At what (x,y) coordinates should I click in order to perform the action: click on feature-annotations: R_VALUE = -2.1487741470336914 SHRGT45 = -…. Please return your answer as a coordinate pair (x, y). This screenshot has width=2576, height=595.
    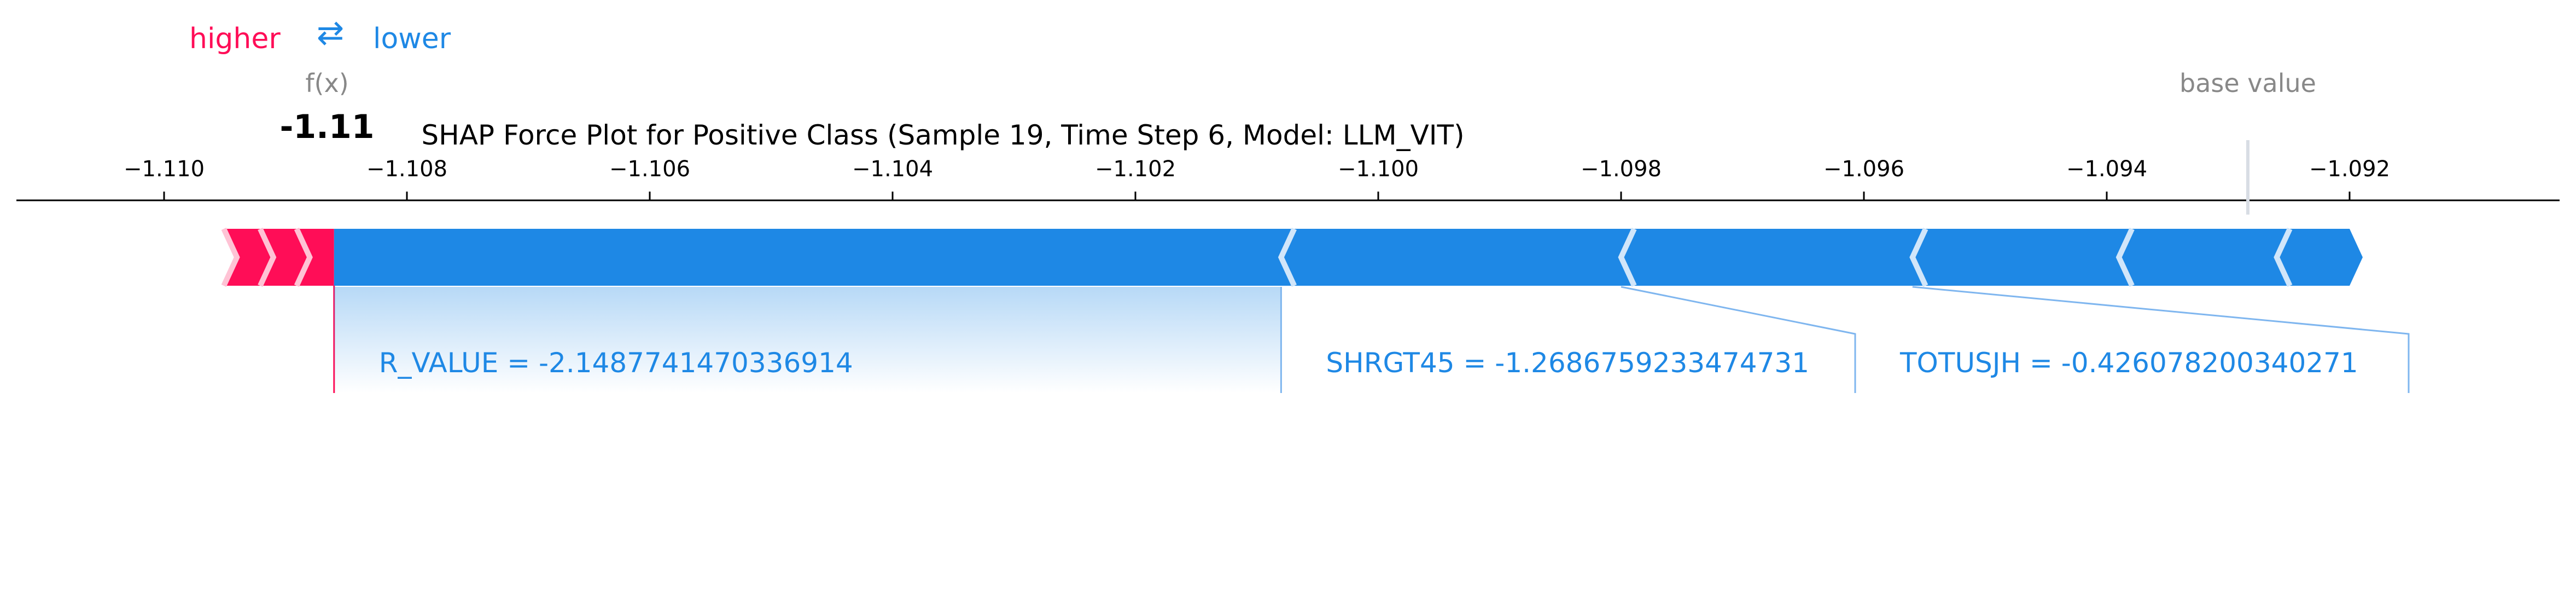
    Looking at the image, I should click on (1371, 339).